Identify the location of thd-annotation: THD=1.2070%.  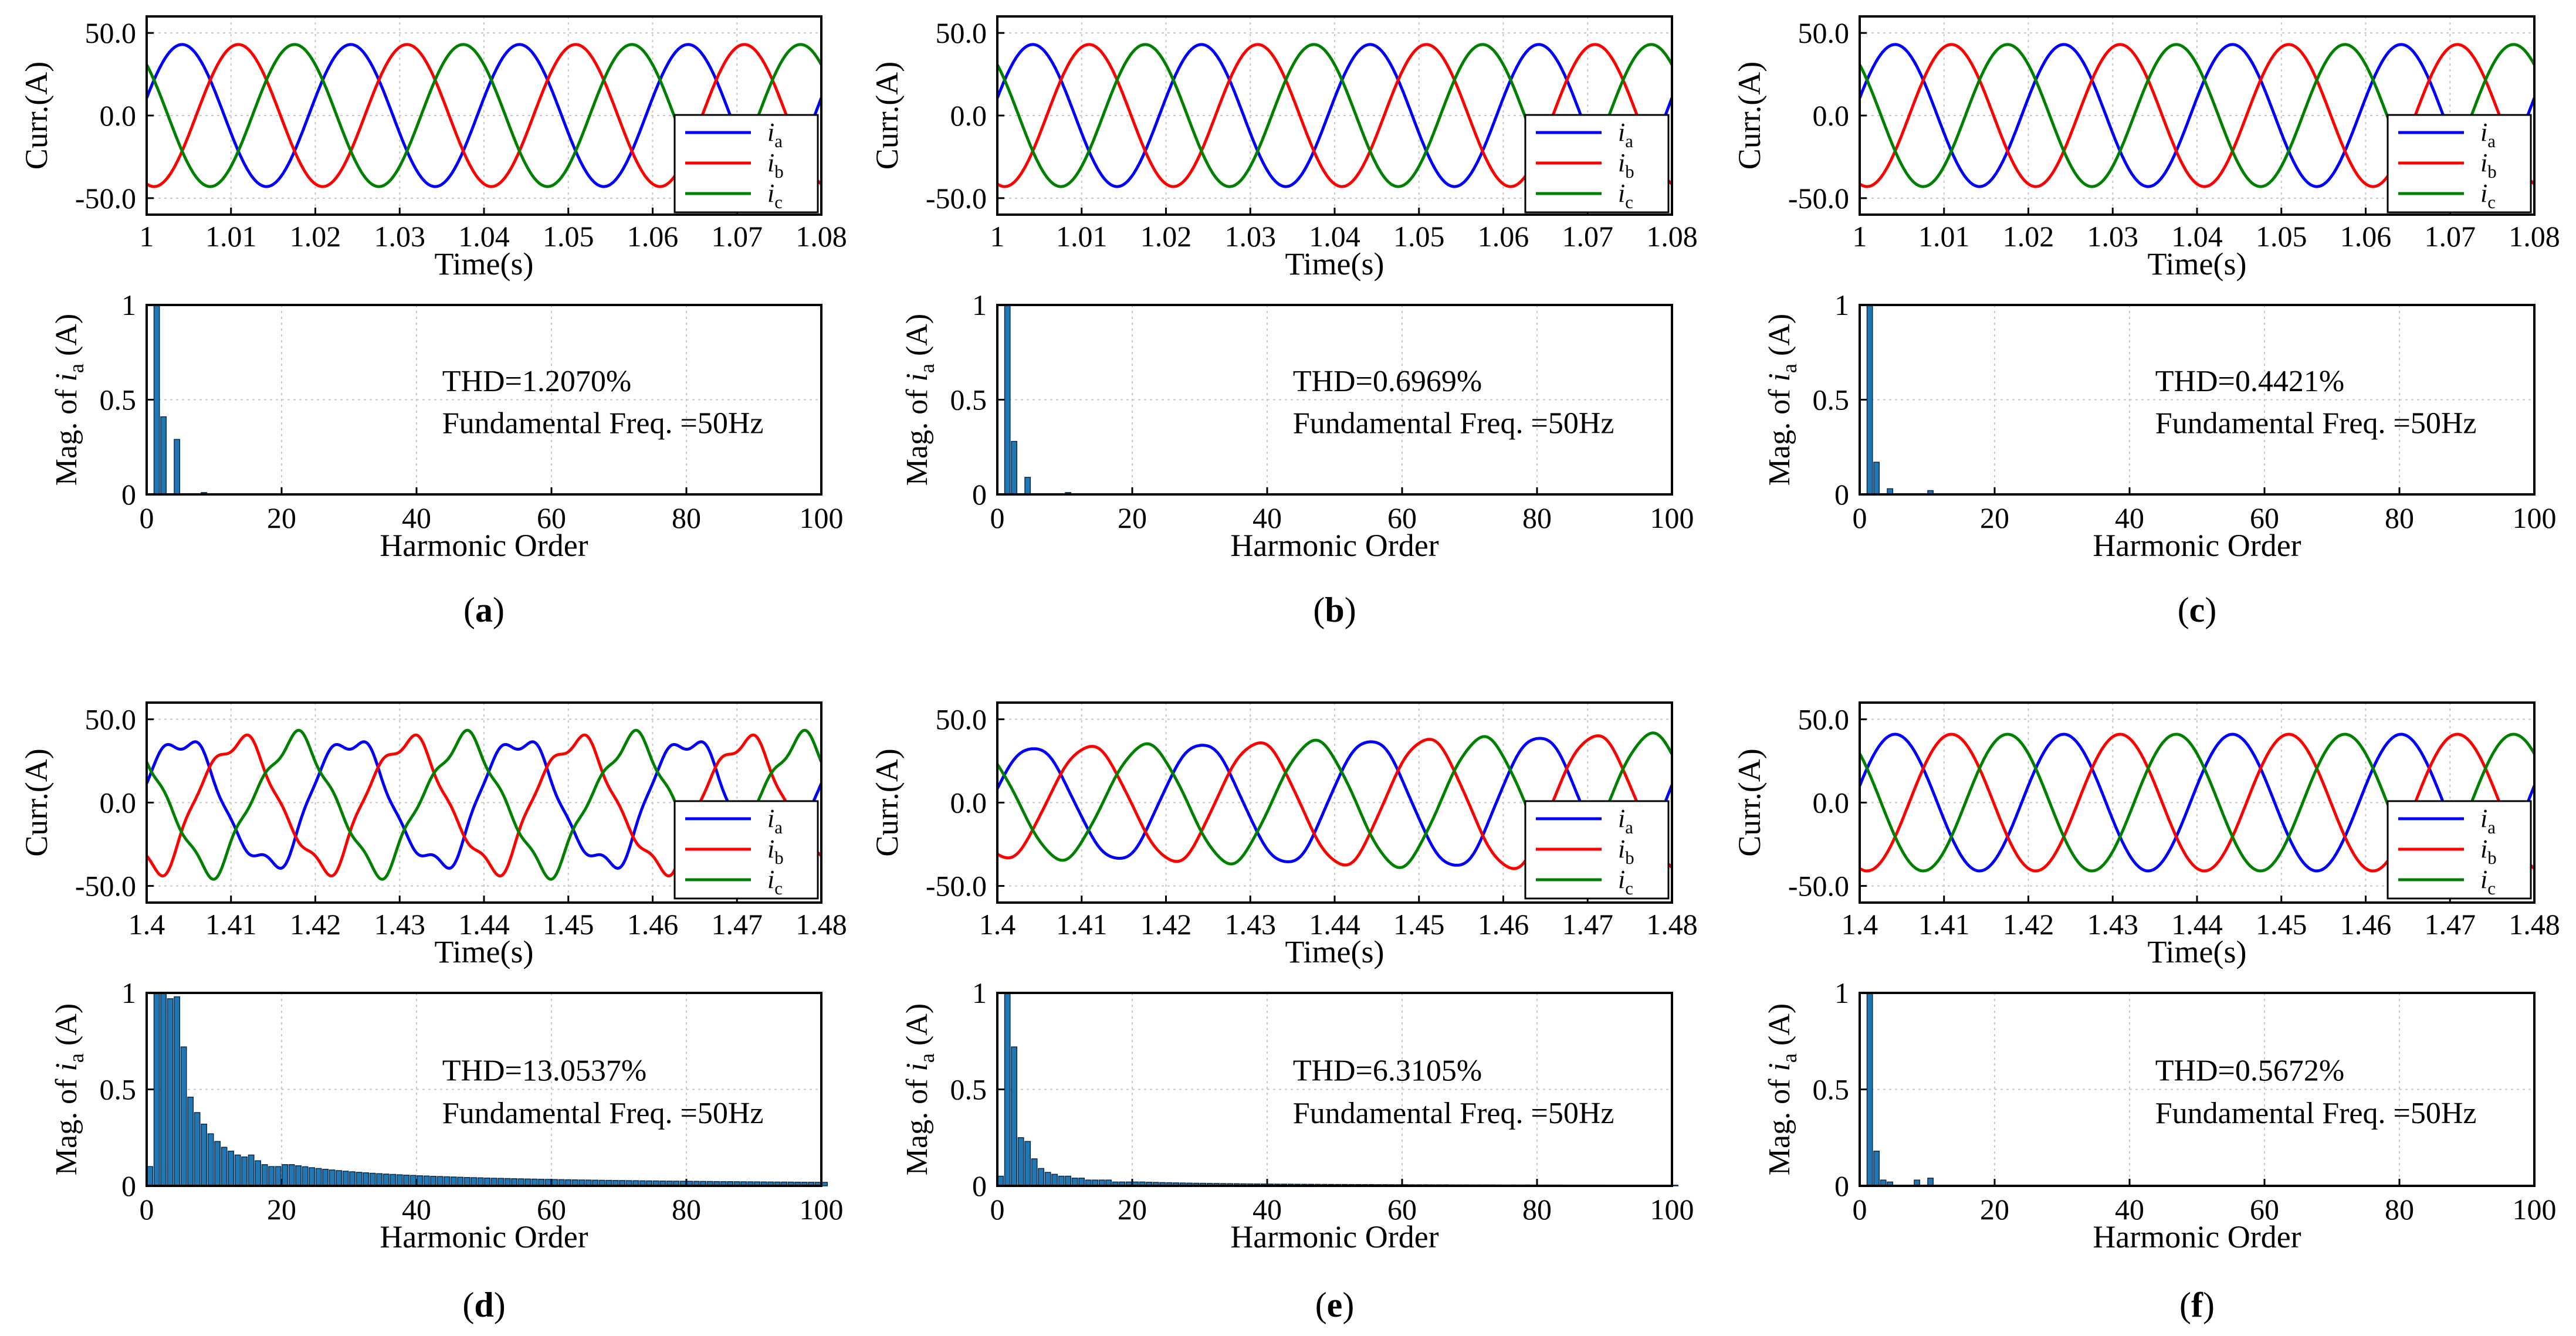
(537, 381).